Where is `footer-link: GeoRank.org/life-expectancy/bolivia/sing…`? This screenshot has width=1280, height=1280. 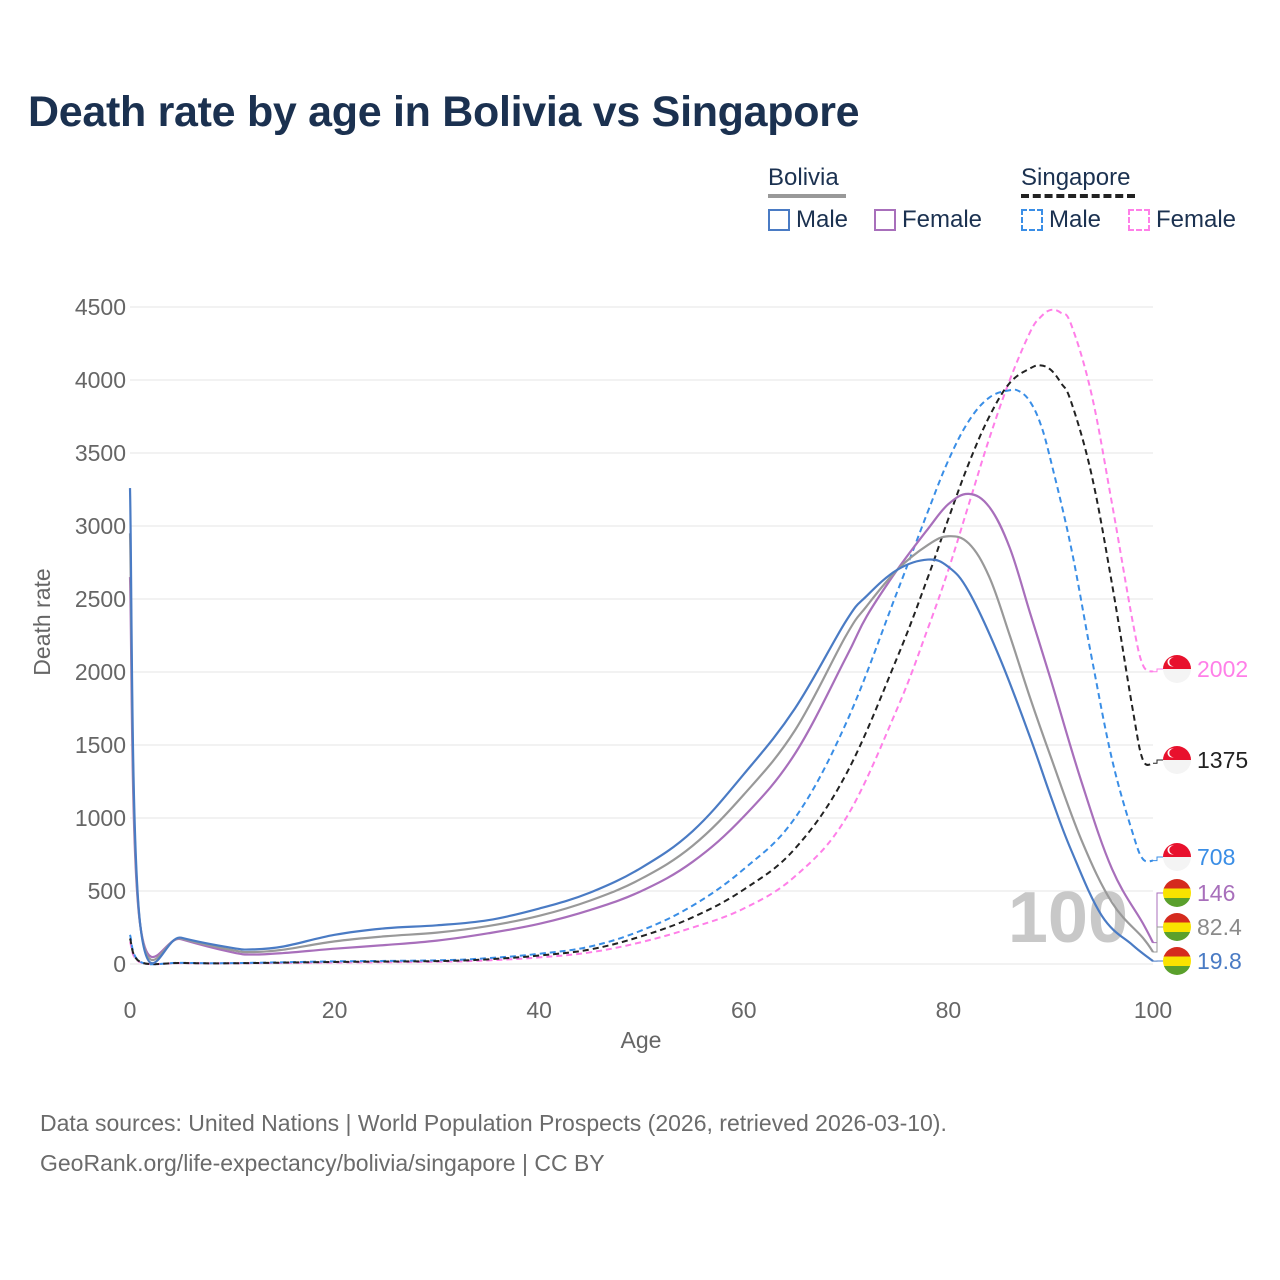 footer-link: GeoRank.org/life-expectancy/bolivia/sing… is located at coordinates (322, 1163).